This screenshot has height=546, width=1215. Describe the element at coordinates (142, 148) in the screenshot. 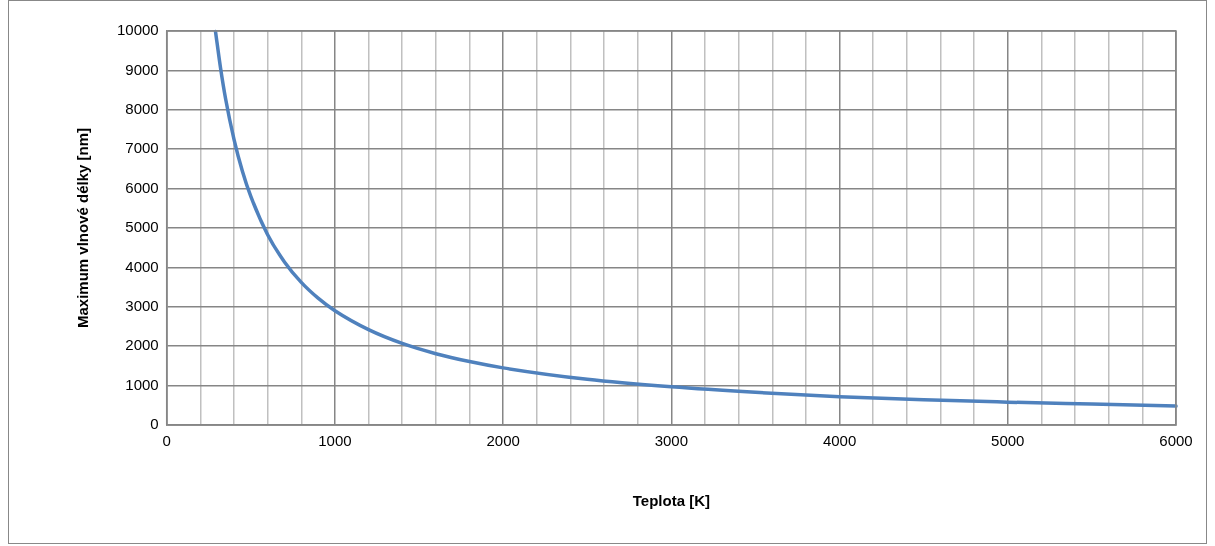

I see `y-tick-label: 7000` at that location.